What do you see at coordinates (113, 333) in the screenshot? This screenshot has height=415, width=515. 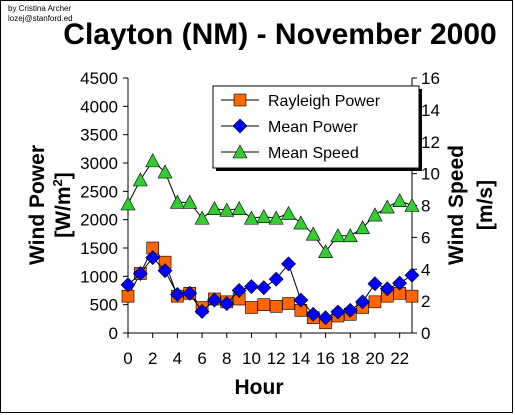 I see `left-tick-label: 0` at bounding box center [113, 333].